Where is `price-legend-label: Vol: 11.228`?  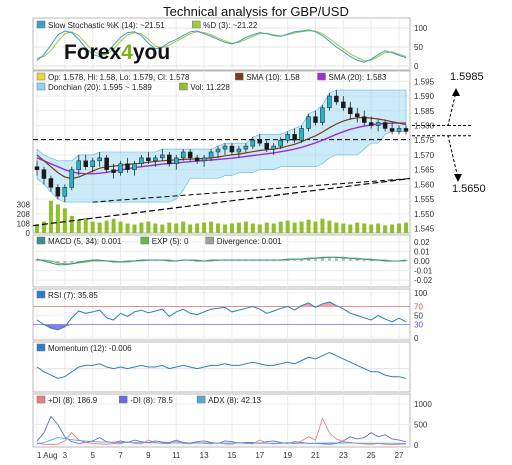
price-legend-label: Vol: 11.228 is located at coordinates (210, 87).